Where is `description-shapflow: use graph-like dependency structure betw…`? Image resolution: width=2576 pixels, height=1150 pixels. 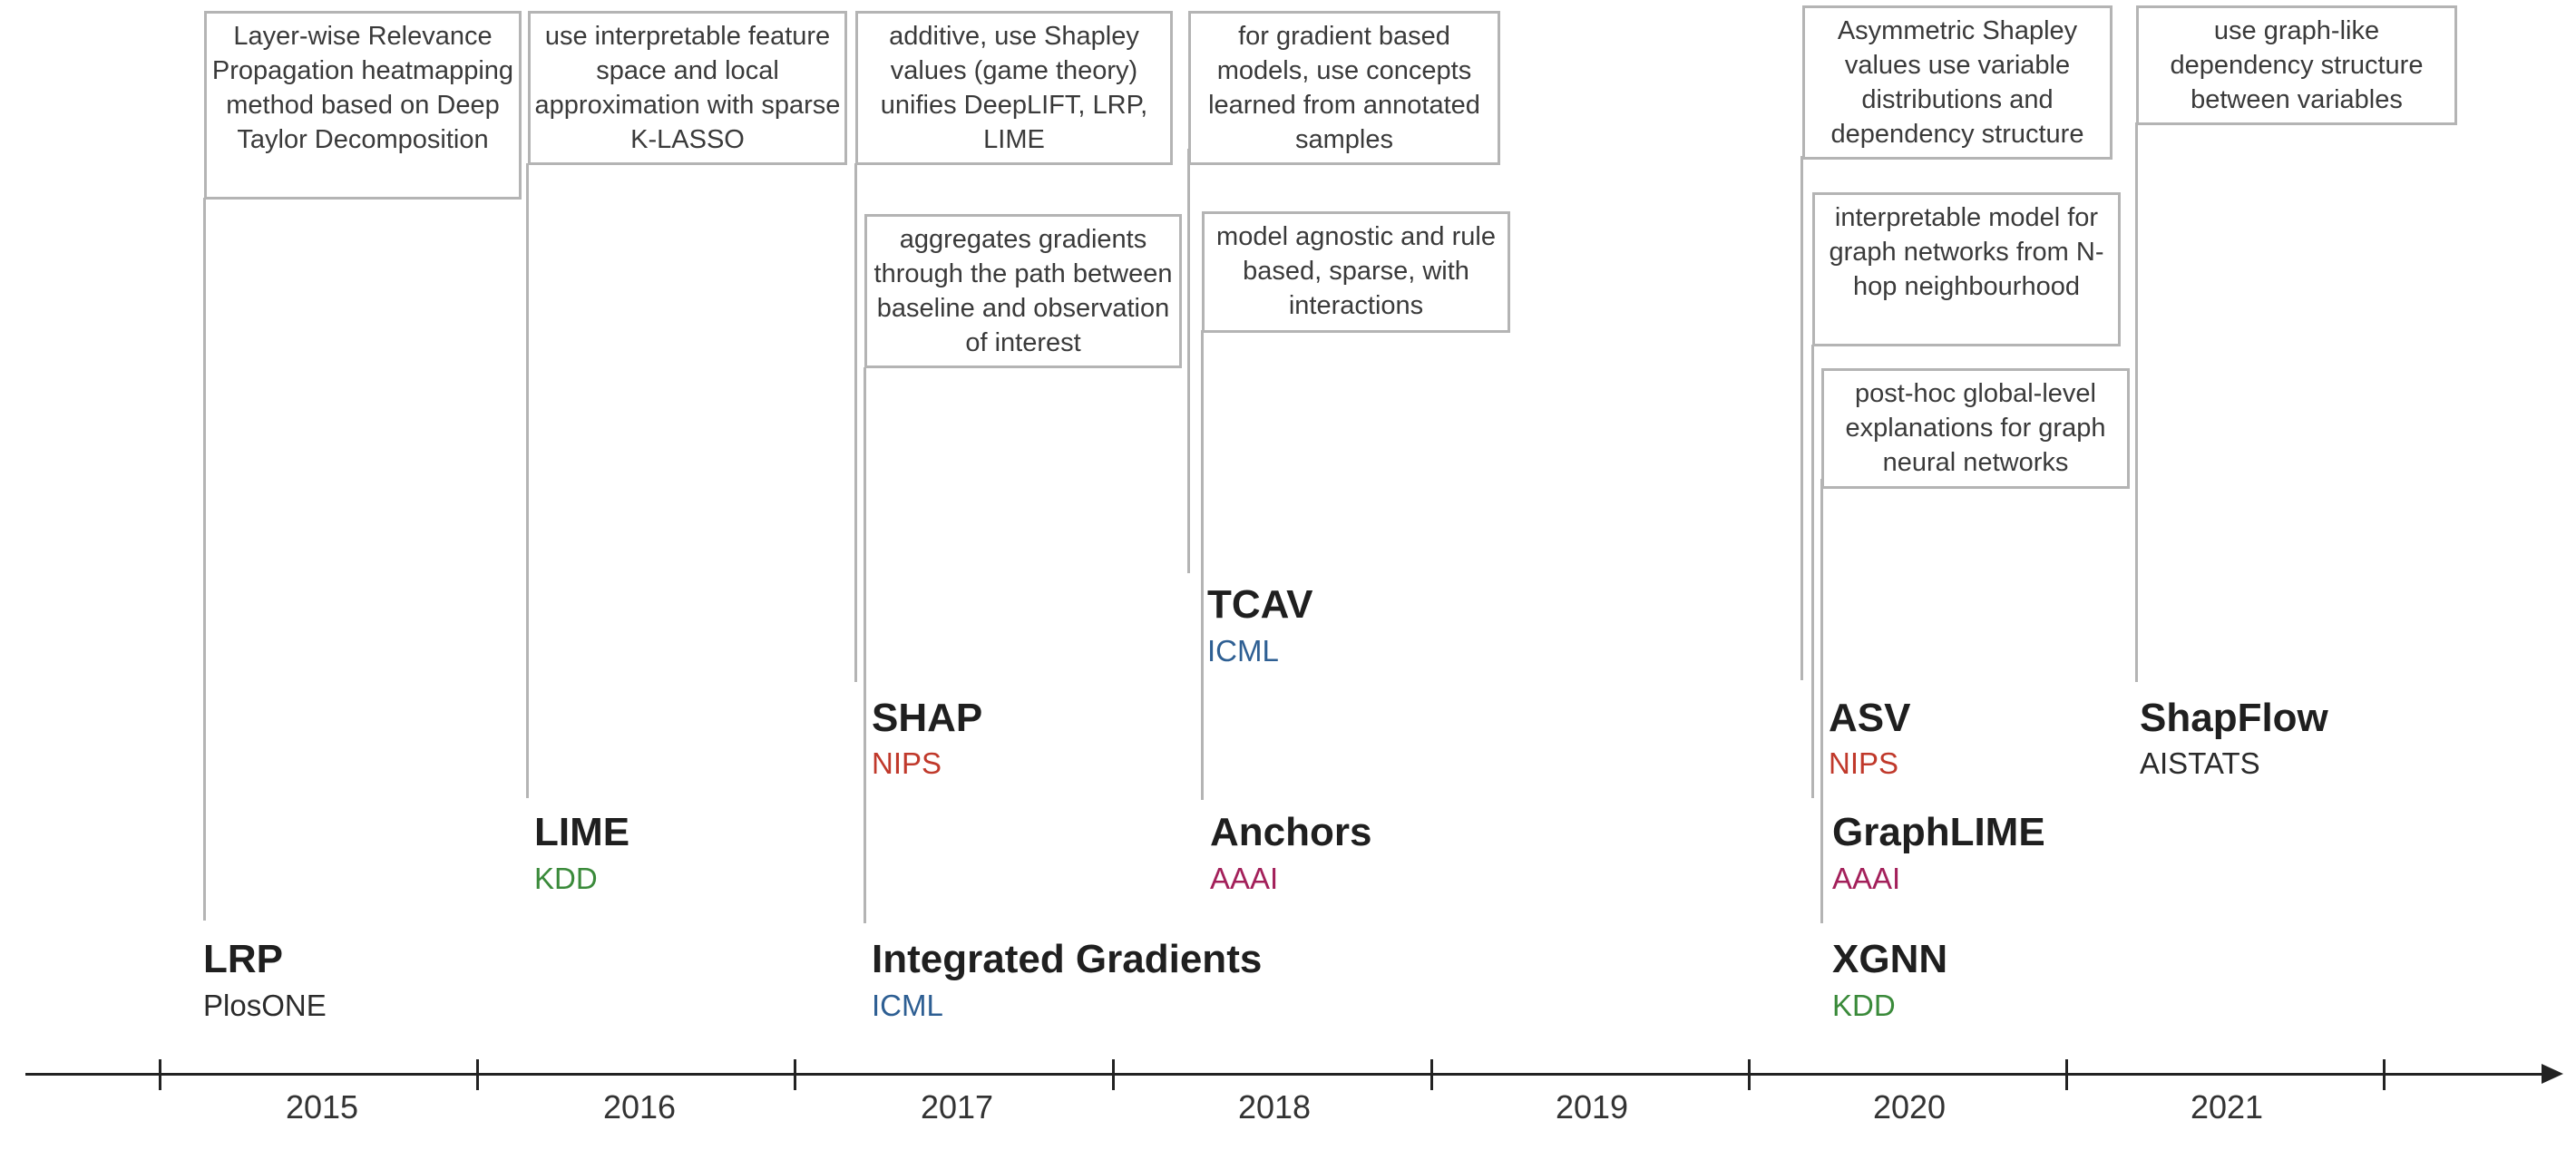
description-shapflow: use graph-like dependency structure betw… is located at coordinates (2297, 65).